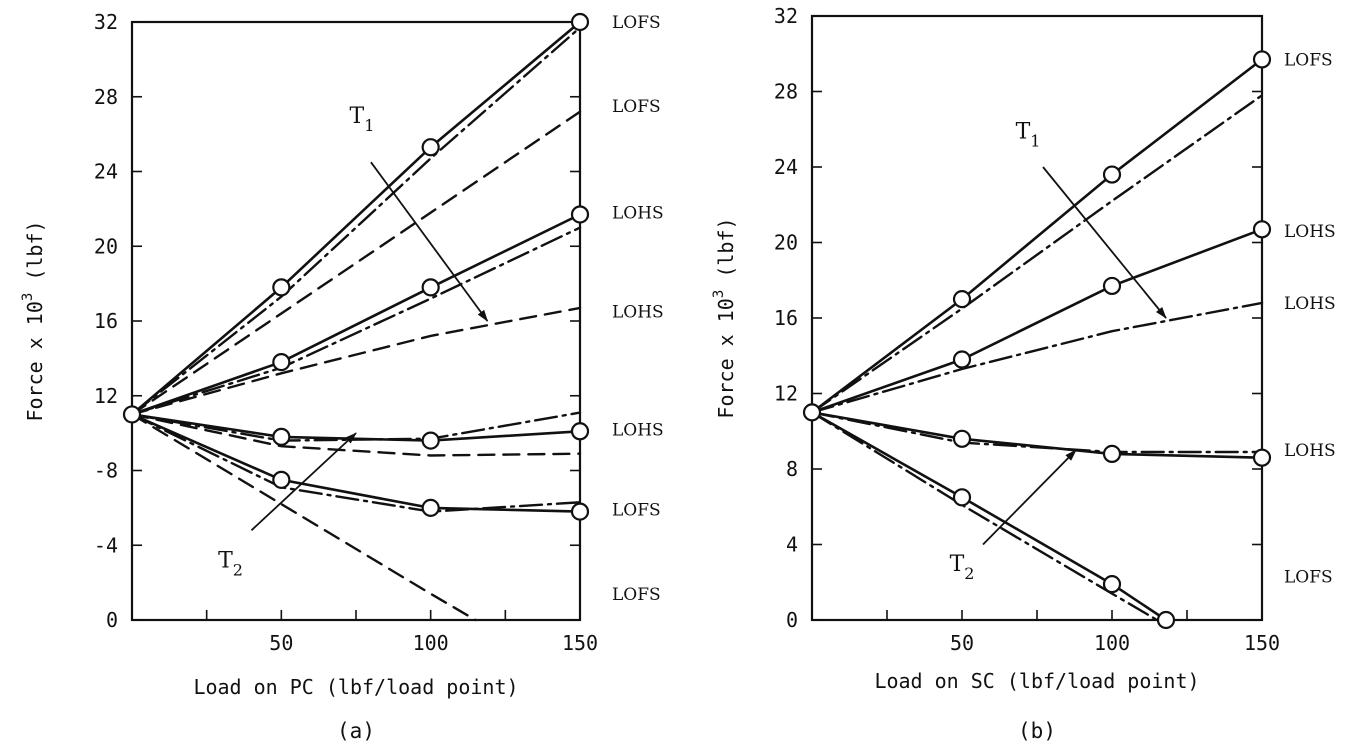 The height and width of the screenshot is (749, 1362). I want to click on panel-a-y-tick-label: 0, so click(112, 620).